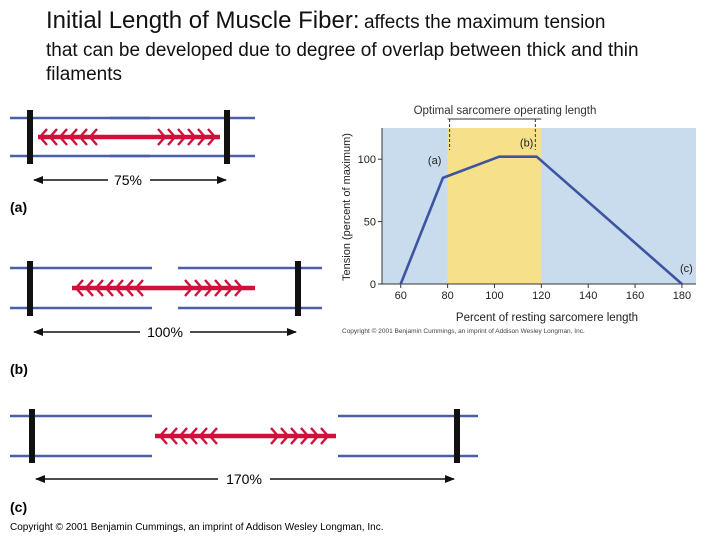 This screenshot has width=720, height=540. I want to click on x-tick-labels: 60 80 100 120 140 160 180, so click(543, 293).